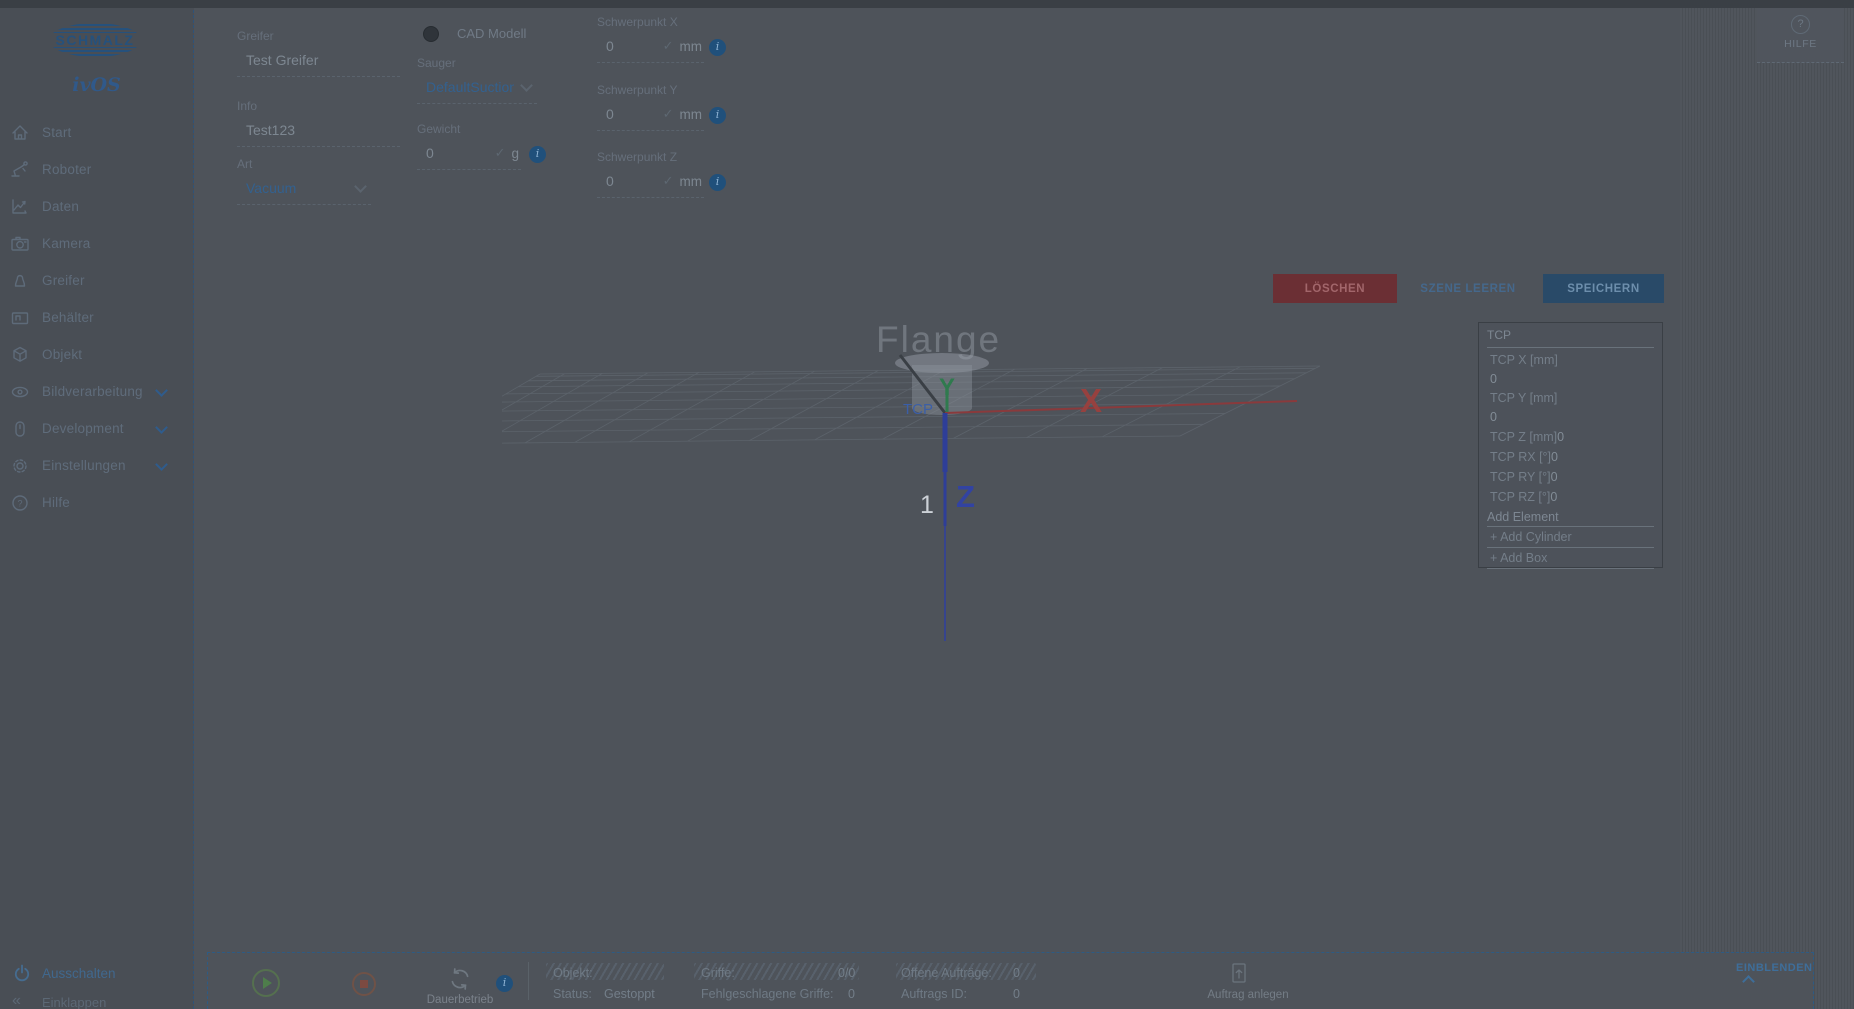 The height and width of the screenshot is (1009, 1854). Describe the element at coordinates (1121, 407) in the screenshot. I see `axis-x` at that location.